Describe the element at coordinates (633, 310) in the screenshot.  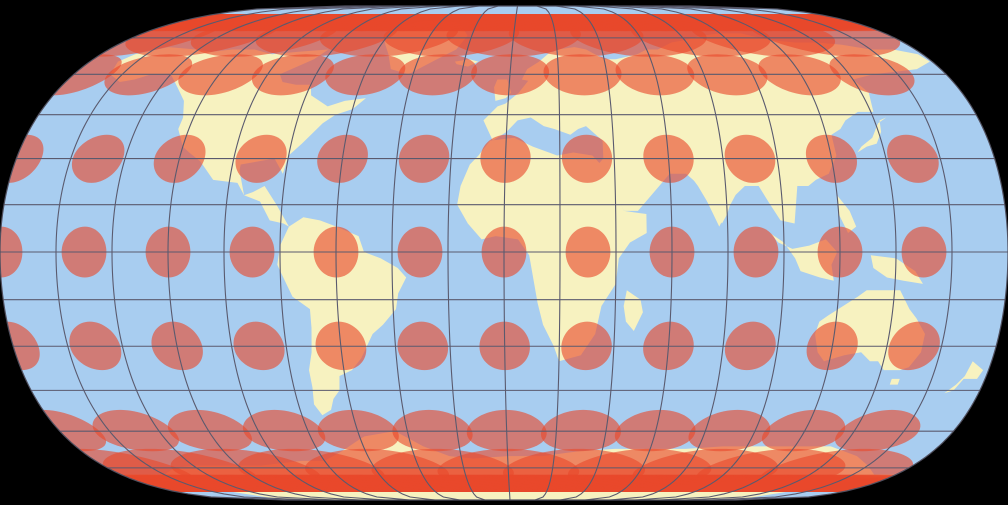
I see `landmass-madagascar` at that location.